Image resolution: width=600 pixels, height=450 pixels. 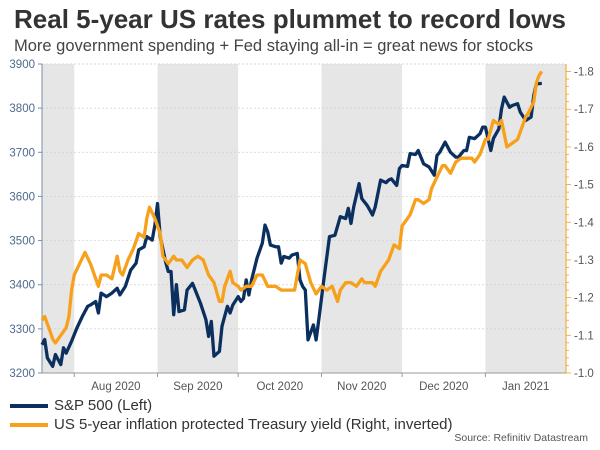 What do you see at coordinates (443, 387) in the screenshot?
I see `x-axis-tick-label: Dec 2020` at bounding box center [443, 387].